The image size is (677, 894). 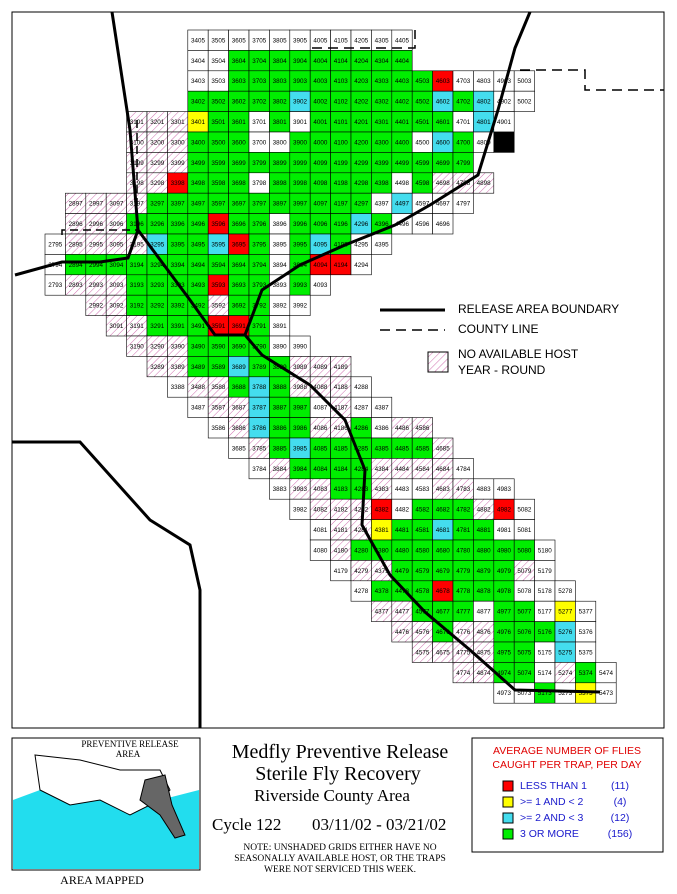 I want to click on grid-label: 4301, so click(x=382, y=122).